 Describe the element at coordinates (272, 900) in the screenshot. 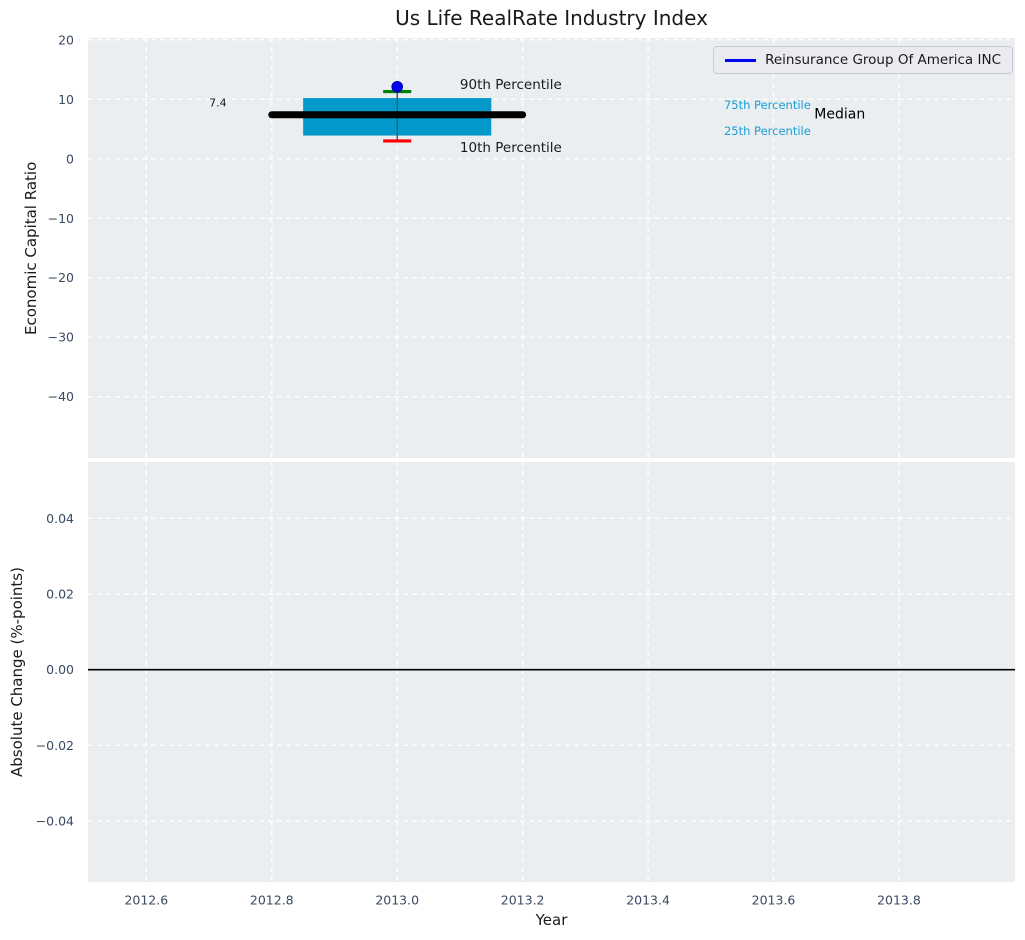

I see `x-tick-label: 2012.8` at that location.